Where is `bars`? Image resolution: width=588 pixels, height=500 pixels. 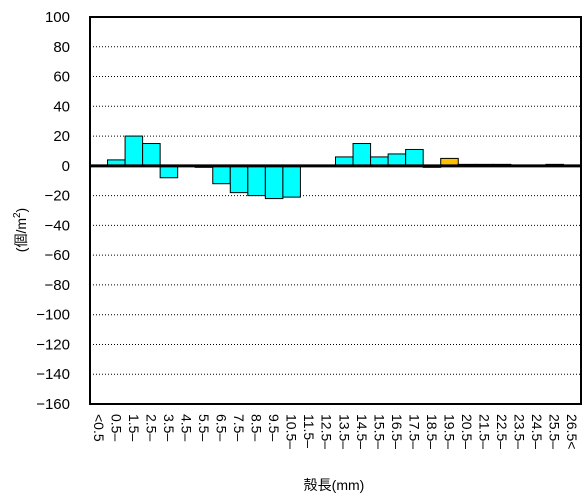 bars is located at coordinates (335, 167).